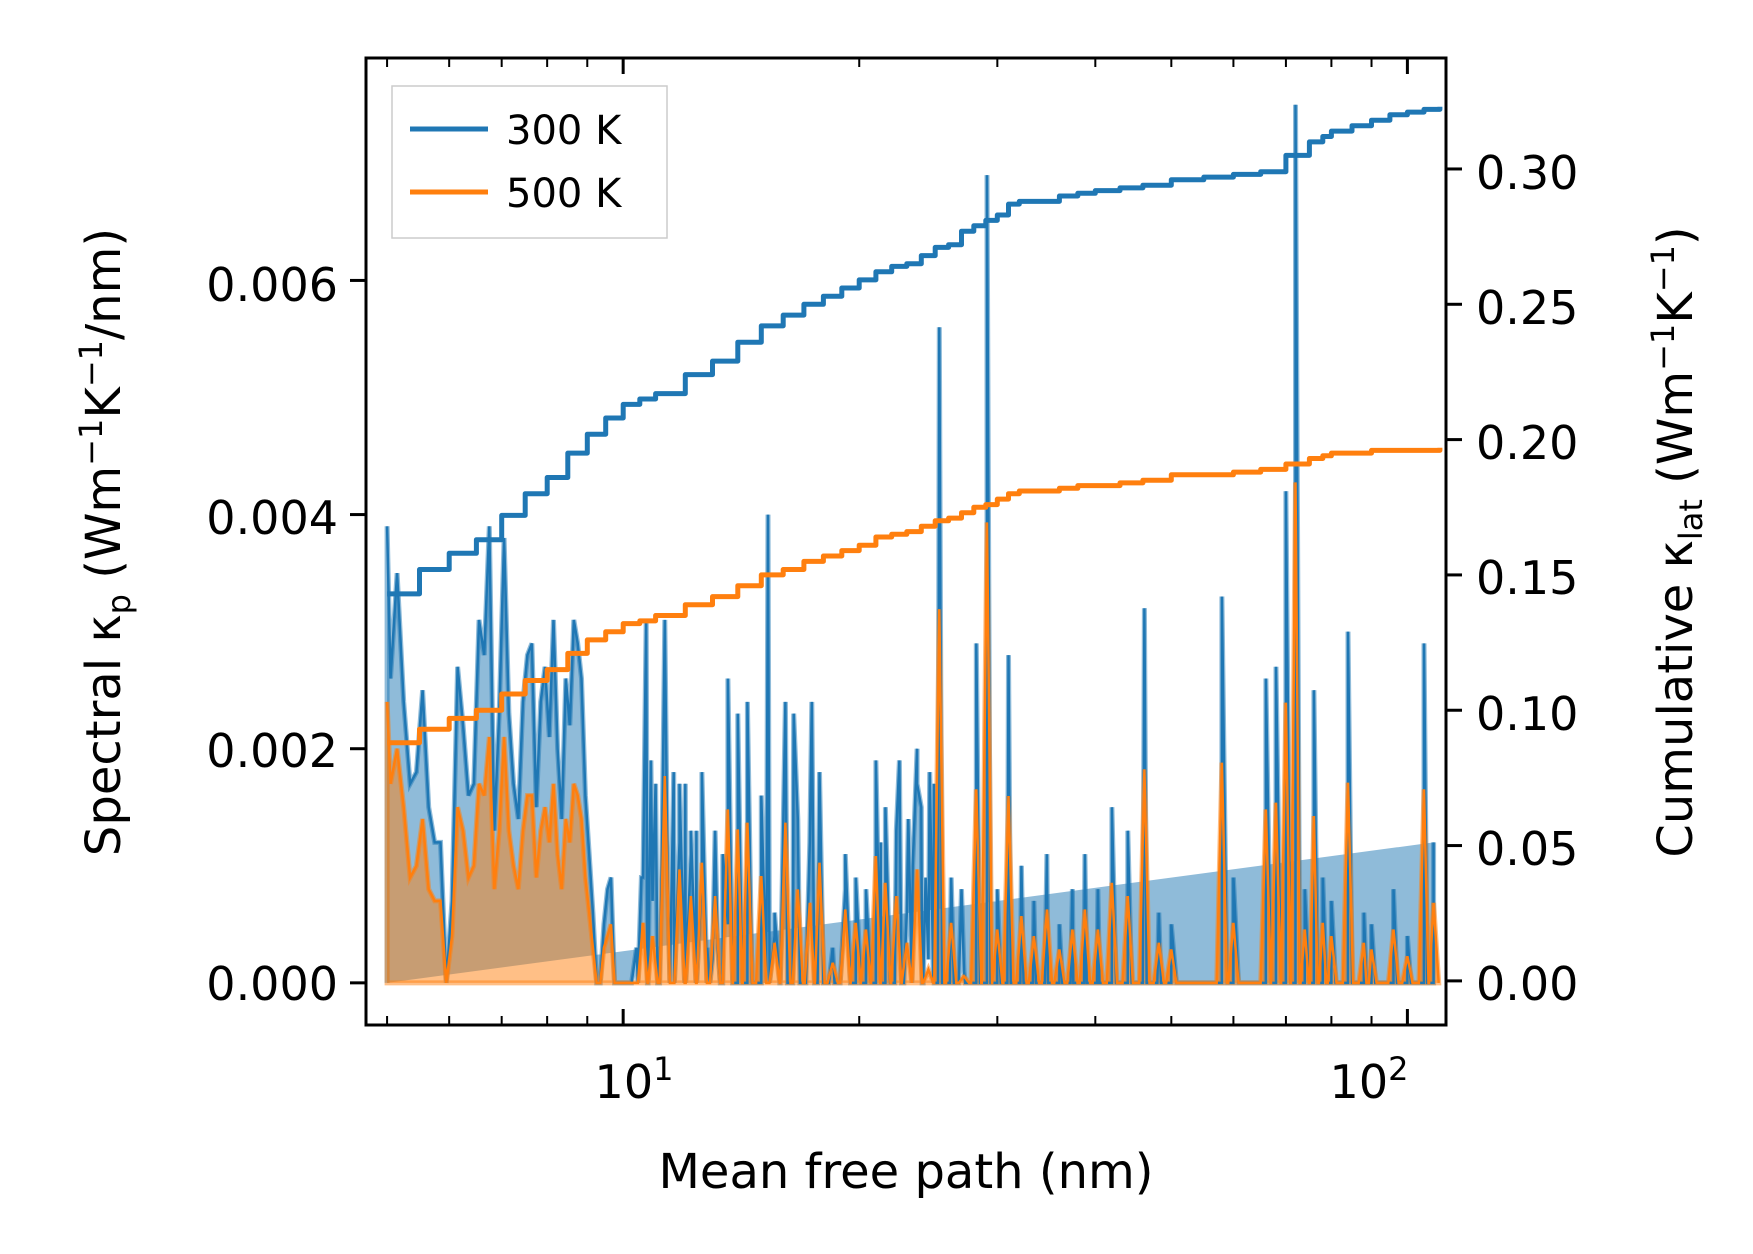 The image size is (1753, 1254). Describe the element at coordinates (1527, 849) in the screenshot. I see `y-right-tick-label: 0.05` at that location.